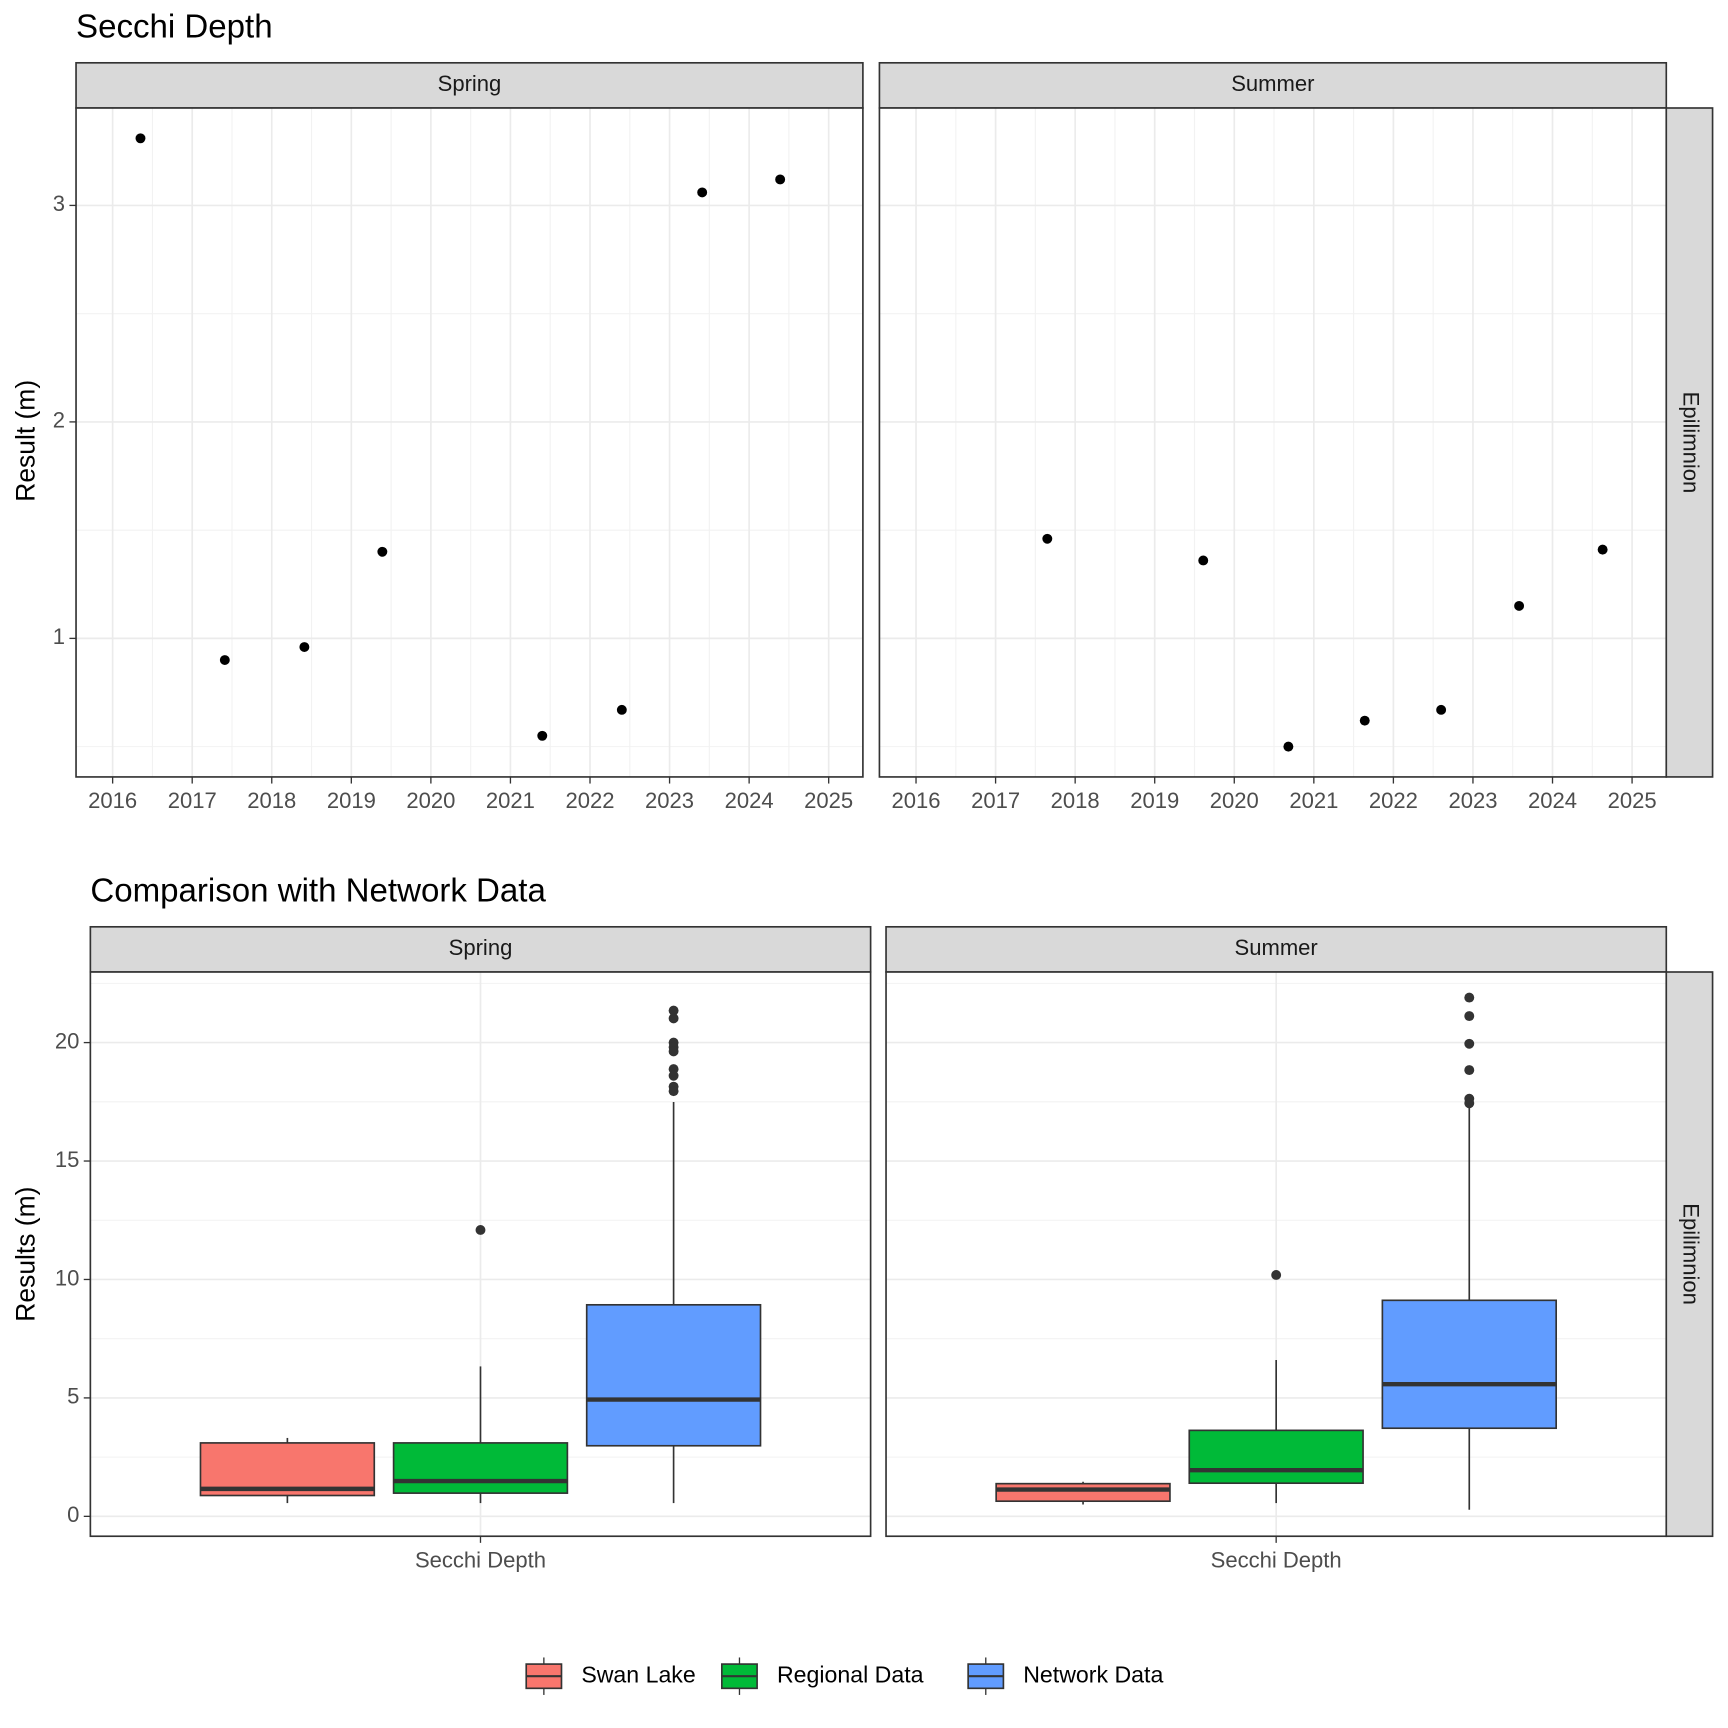 This screenshot has height=1728, width=1728. I want to click on chart-title: Comparison with Network Data, so click(318, 890).